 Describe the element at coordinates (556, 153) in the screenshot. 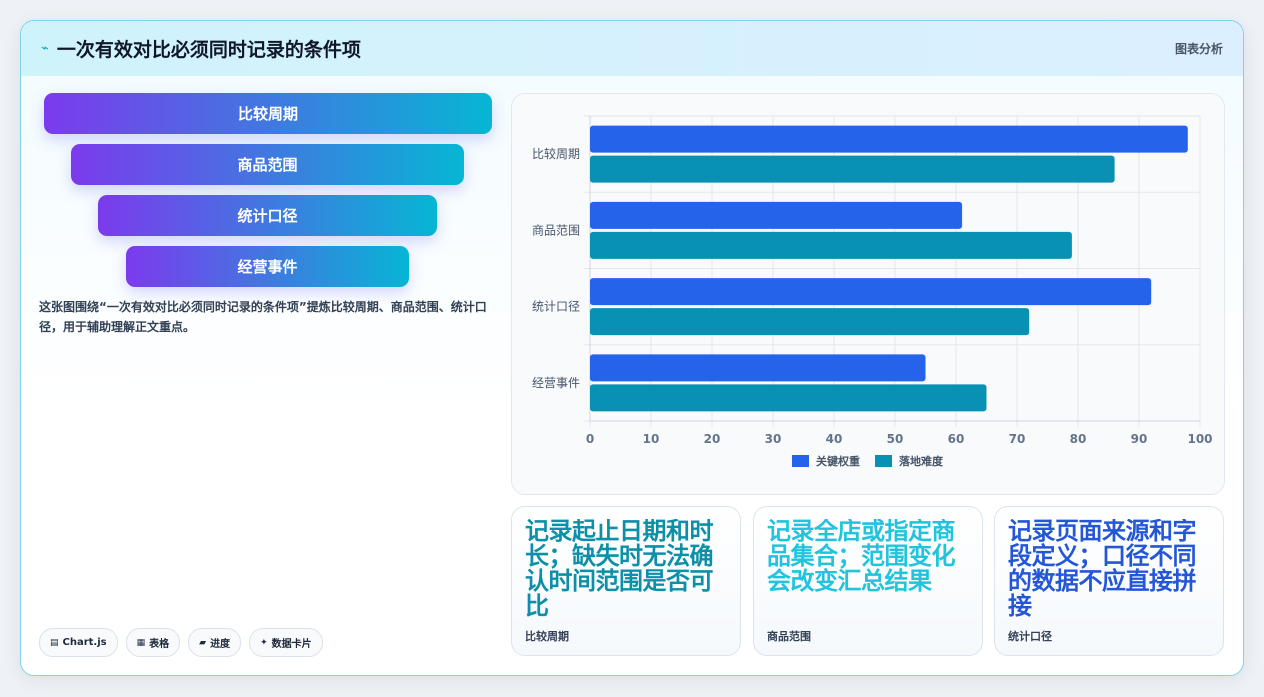

I see `y-tick-label: 比较周期` at that location.